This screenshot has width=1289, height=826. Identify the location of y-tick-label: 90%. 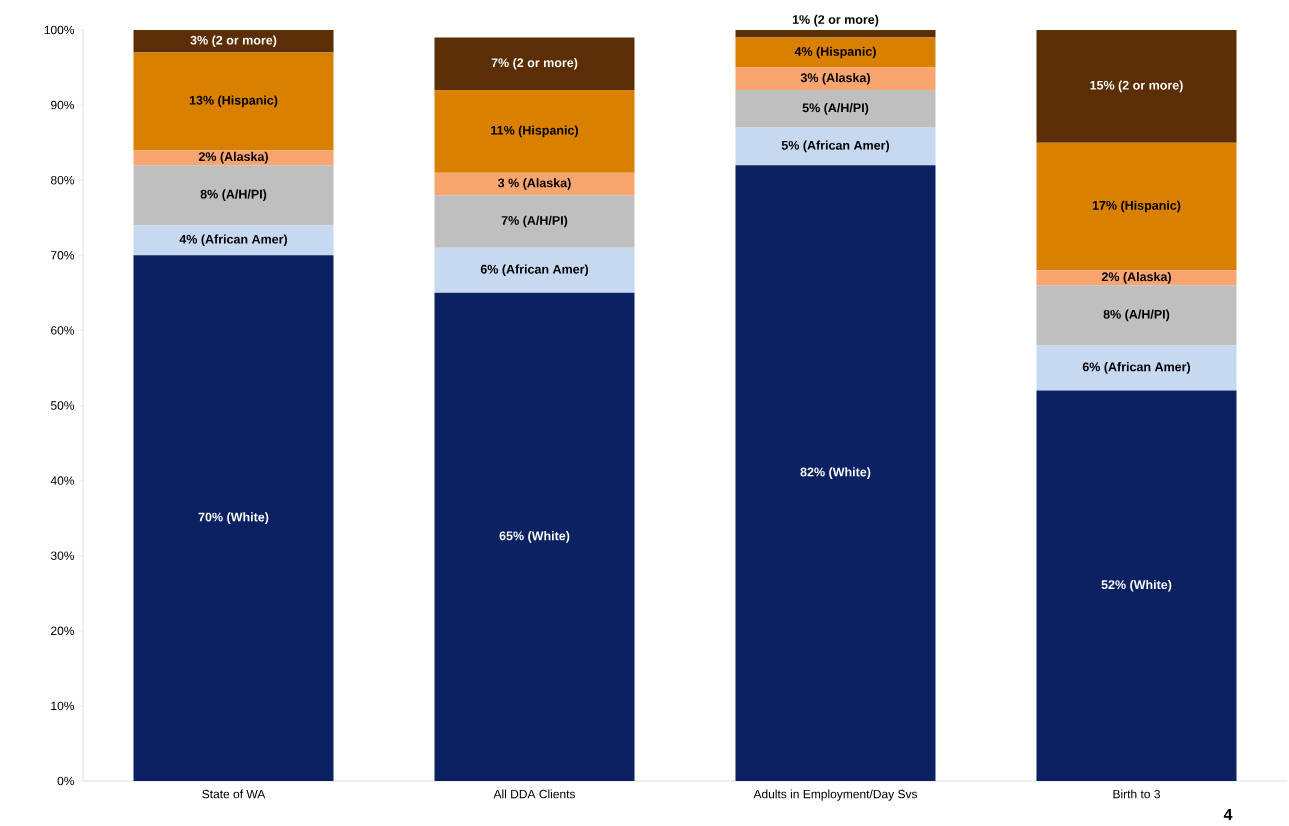
(63, 105).